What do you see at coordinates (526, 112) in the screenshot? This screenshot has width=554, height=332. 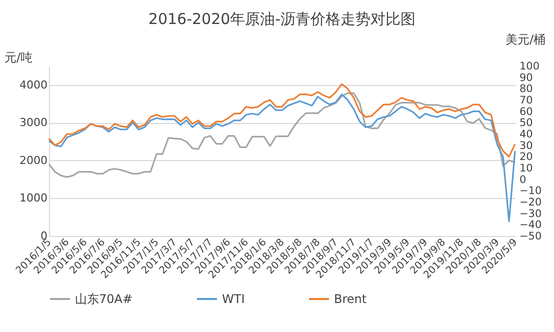 I see `y2-tick-label: 60` at bounding box center [526, 112].